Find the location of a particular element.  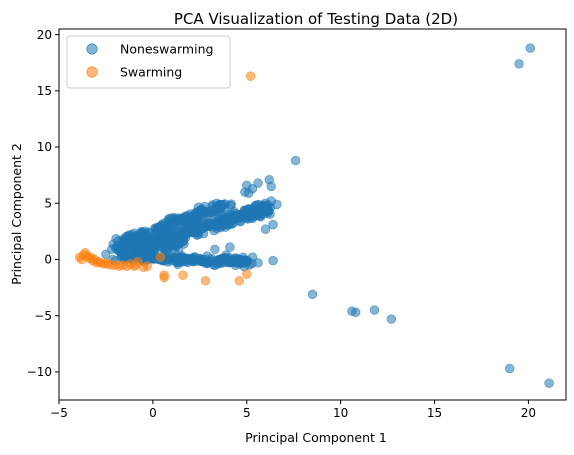

chart-title: PCA Visualization of Testing Data (2D) is located at coordinates (316, 19).